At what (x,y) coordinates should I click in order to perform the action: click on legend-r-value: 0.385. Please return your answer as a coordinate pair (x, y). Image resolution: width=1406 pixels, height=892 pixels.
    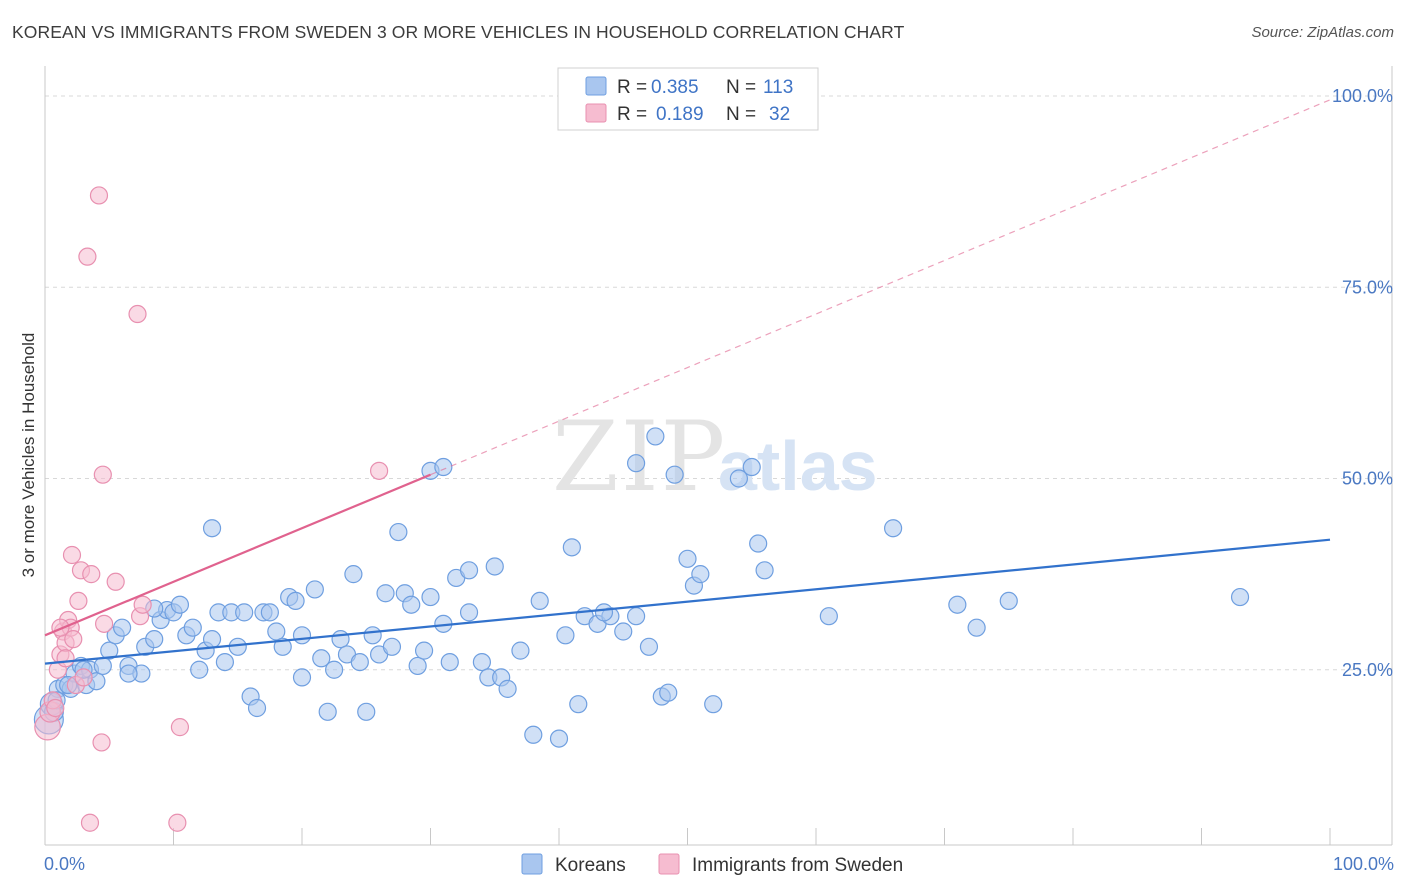
    Looking at the image, I should click on (675, 87).